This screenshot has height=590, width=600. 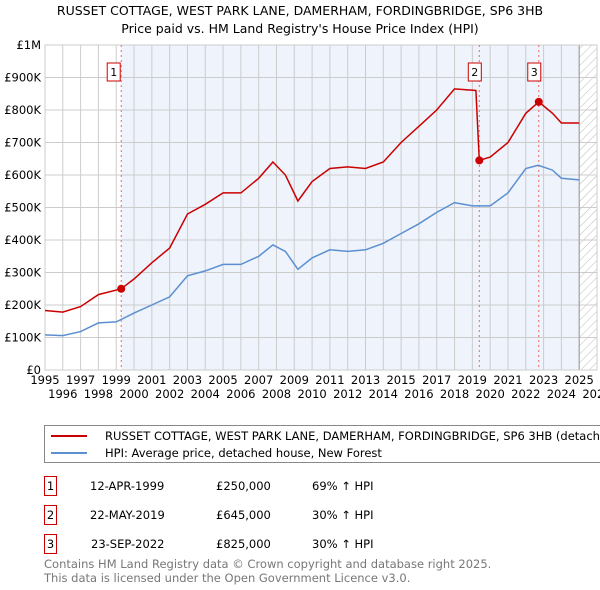 What do you see at coordinates (127, 515) in the screenshot?
I see `sale-date: 22-MAY-2019` at bounding box center [127, 515].